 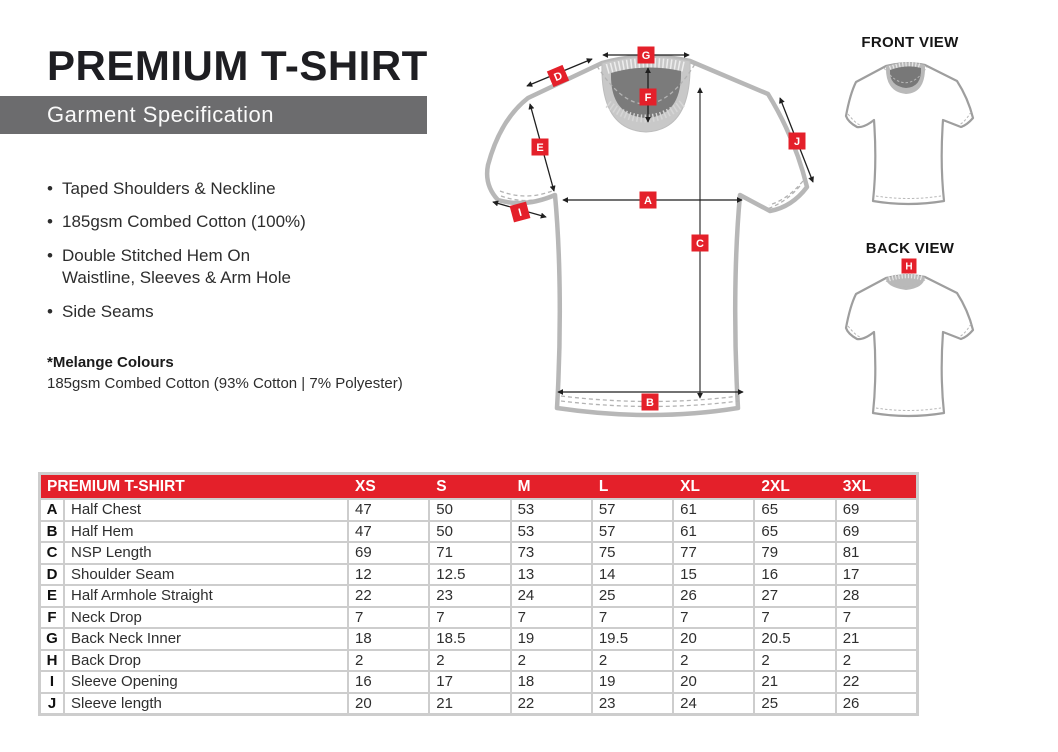 I want to click on row-code: I, so click(x=52, y=682).